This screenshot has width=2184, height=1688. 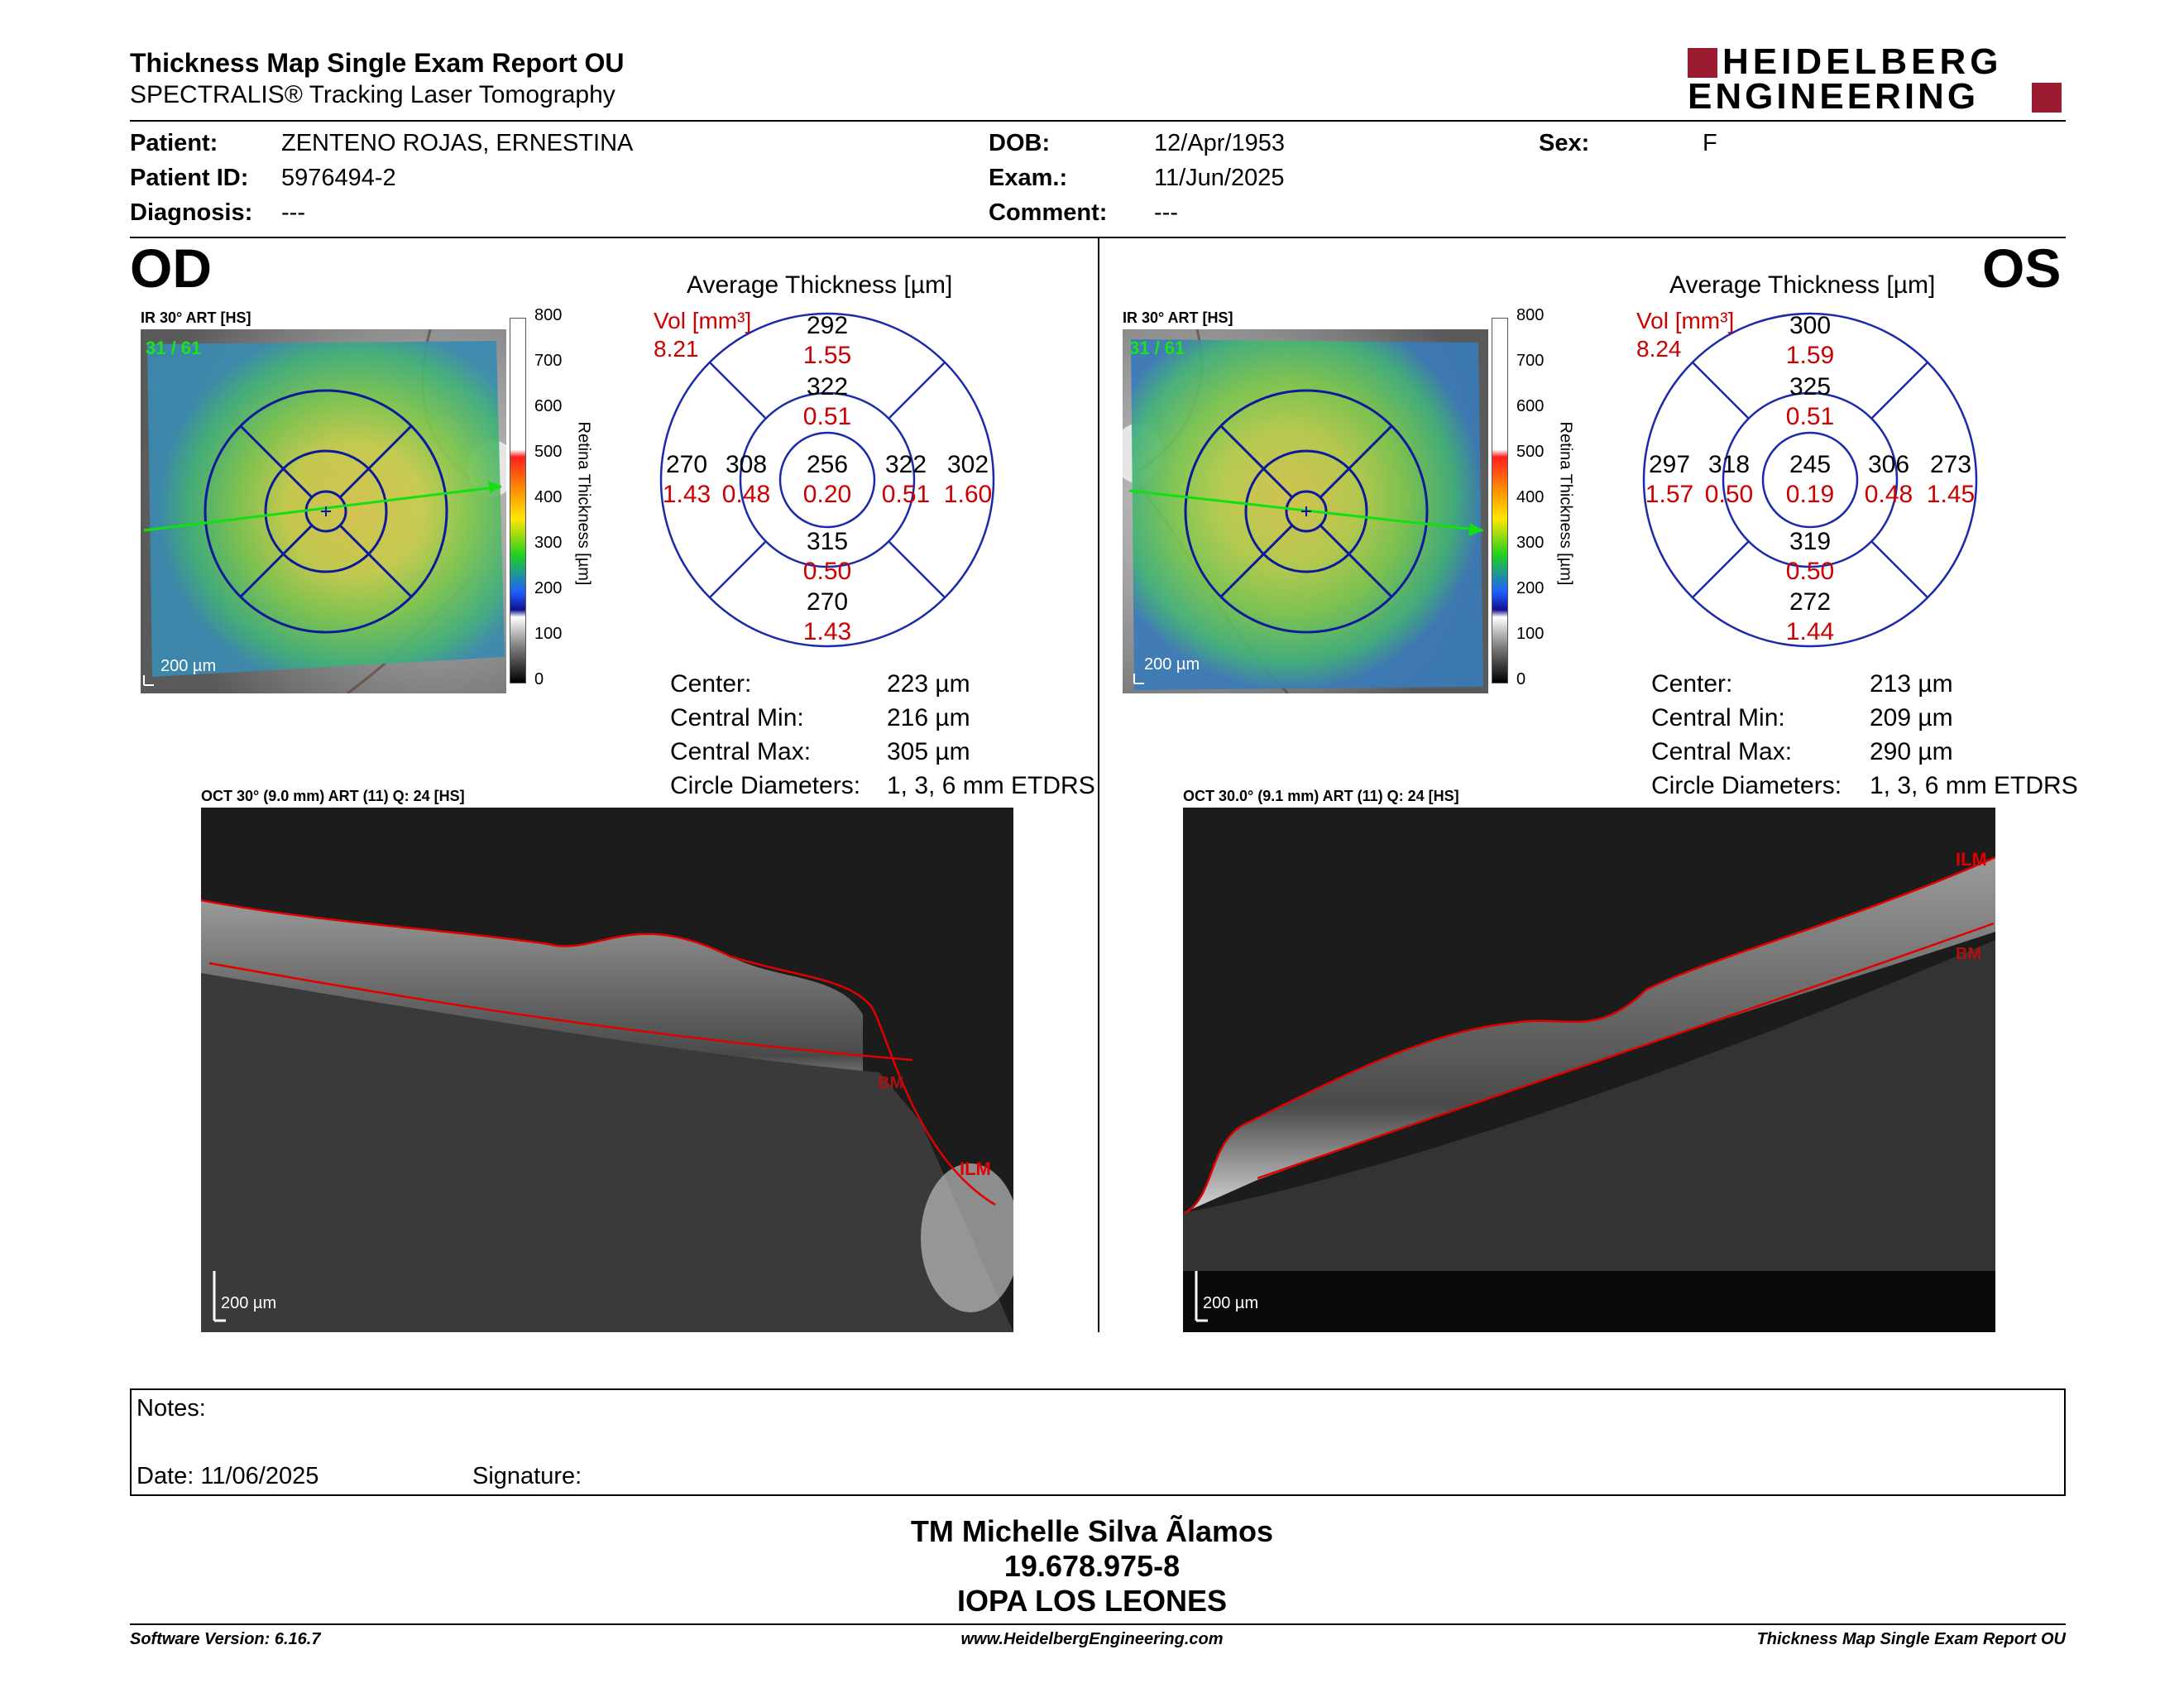 What do you see at coordinates (1048, 212) in the screenshot?
I see `comment-label: Comment:` at bounding box center [1048, 212].